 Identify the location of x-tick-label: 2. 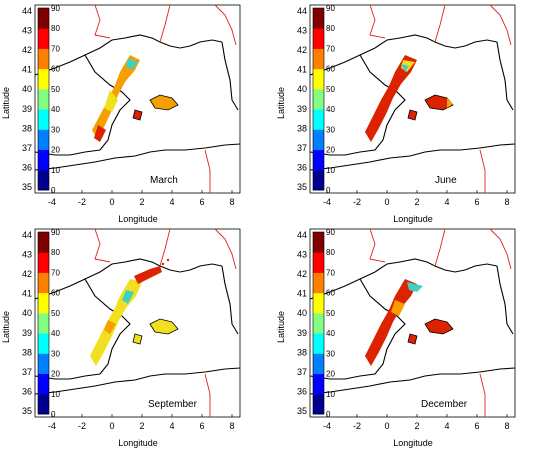
(416, 426).